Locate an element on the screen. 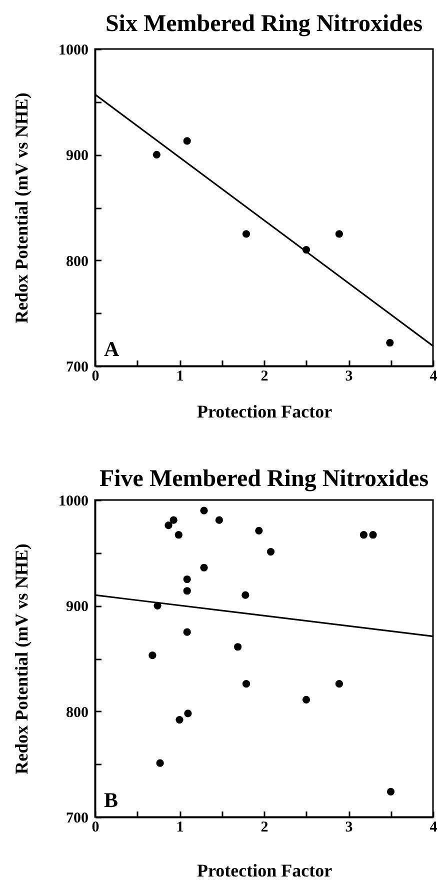 The height and width of the screenshot is (884, 438). annotation: A is located at coordinates (112, 349).